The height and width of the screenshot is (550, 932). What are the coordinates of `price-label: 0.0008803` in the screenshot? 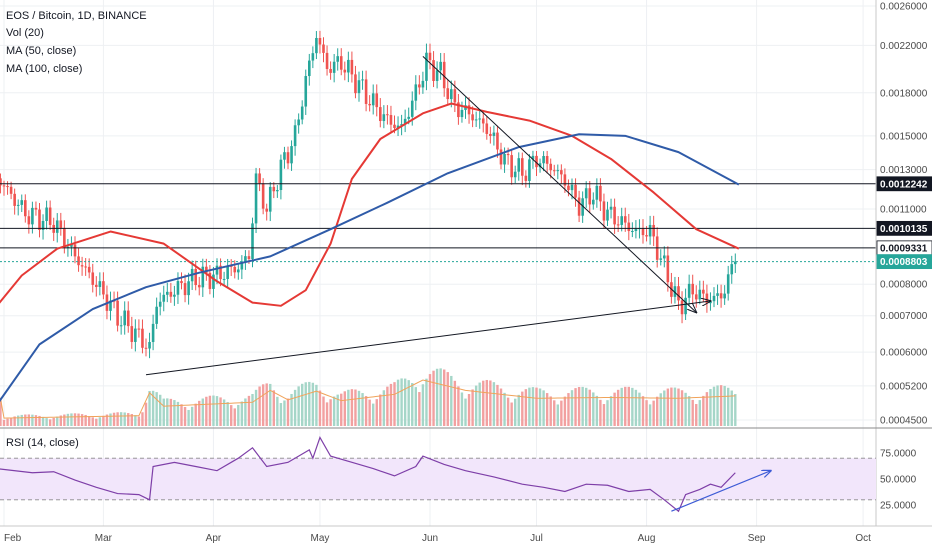 It's located at (904, 262).